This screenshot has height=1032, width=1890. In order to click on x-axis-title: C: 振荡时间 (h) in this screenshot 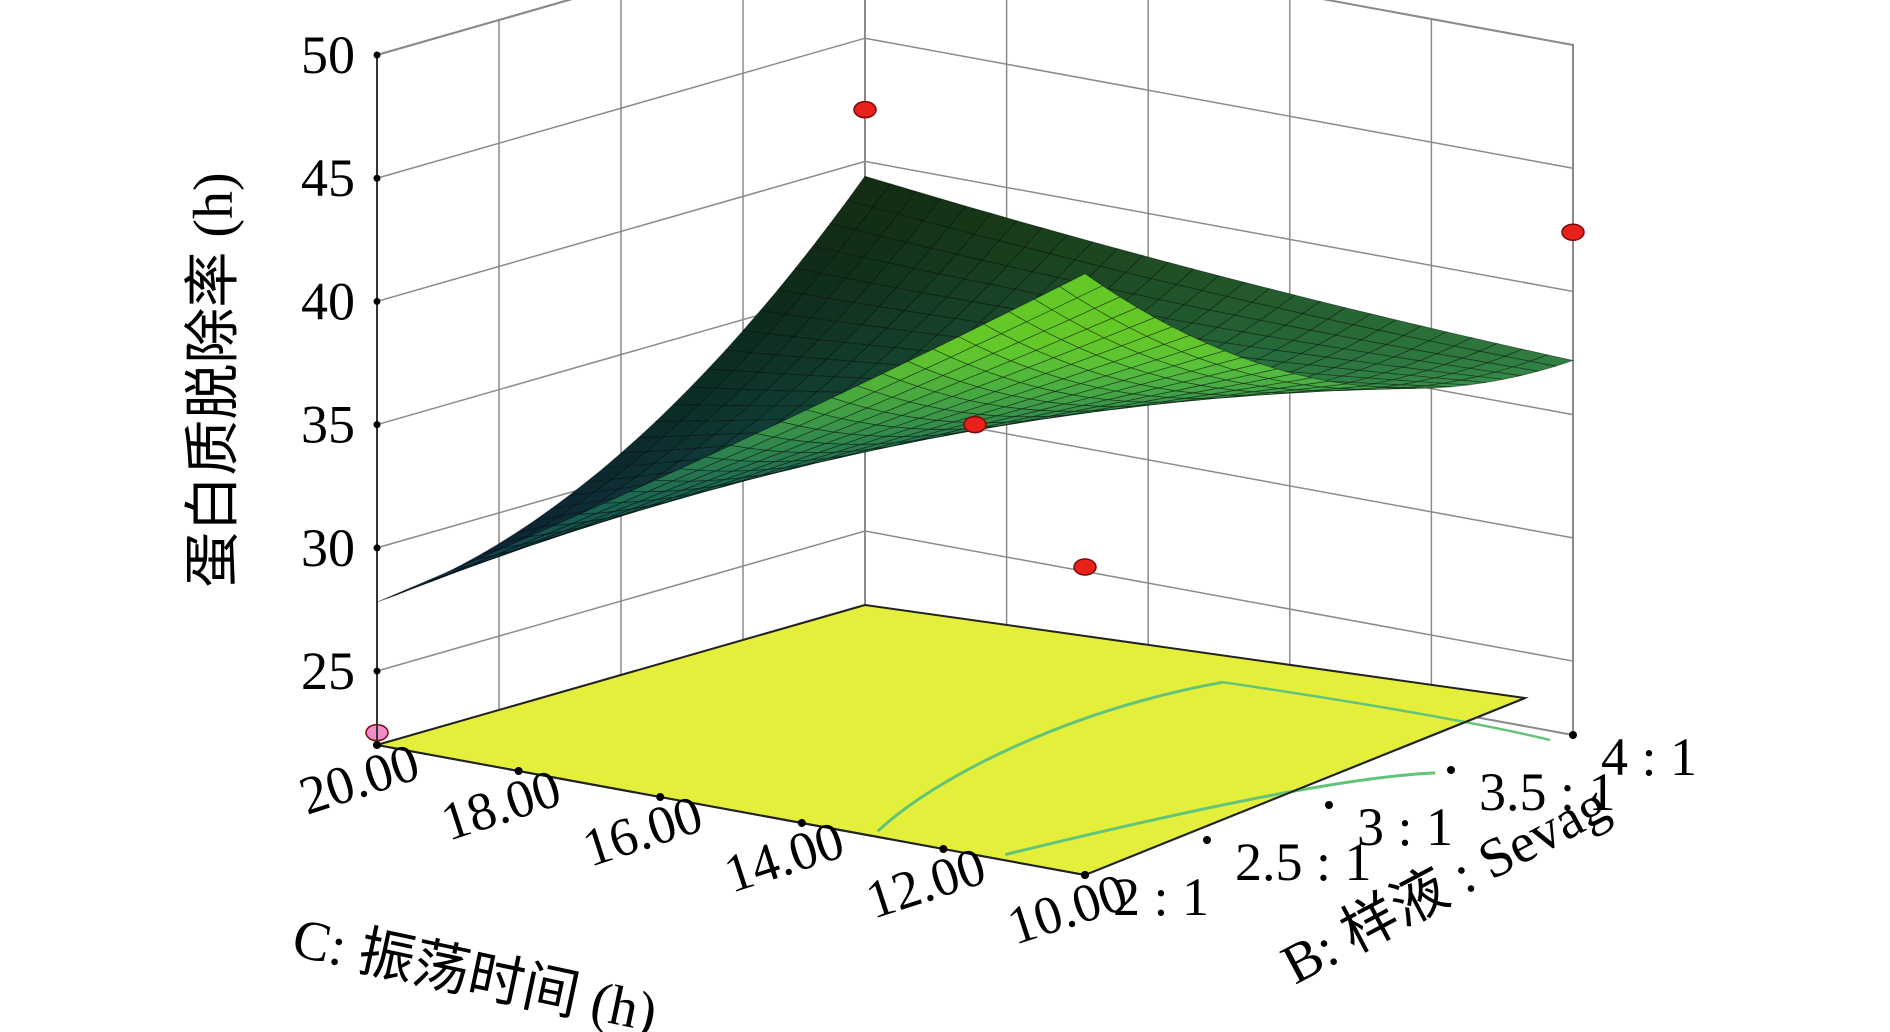, I will do `click(474, 969)`.